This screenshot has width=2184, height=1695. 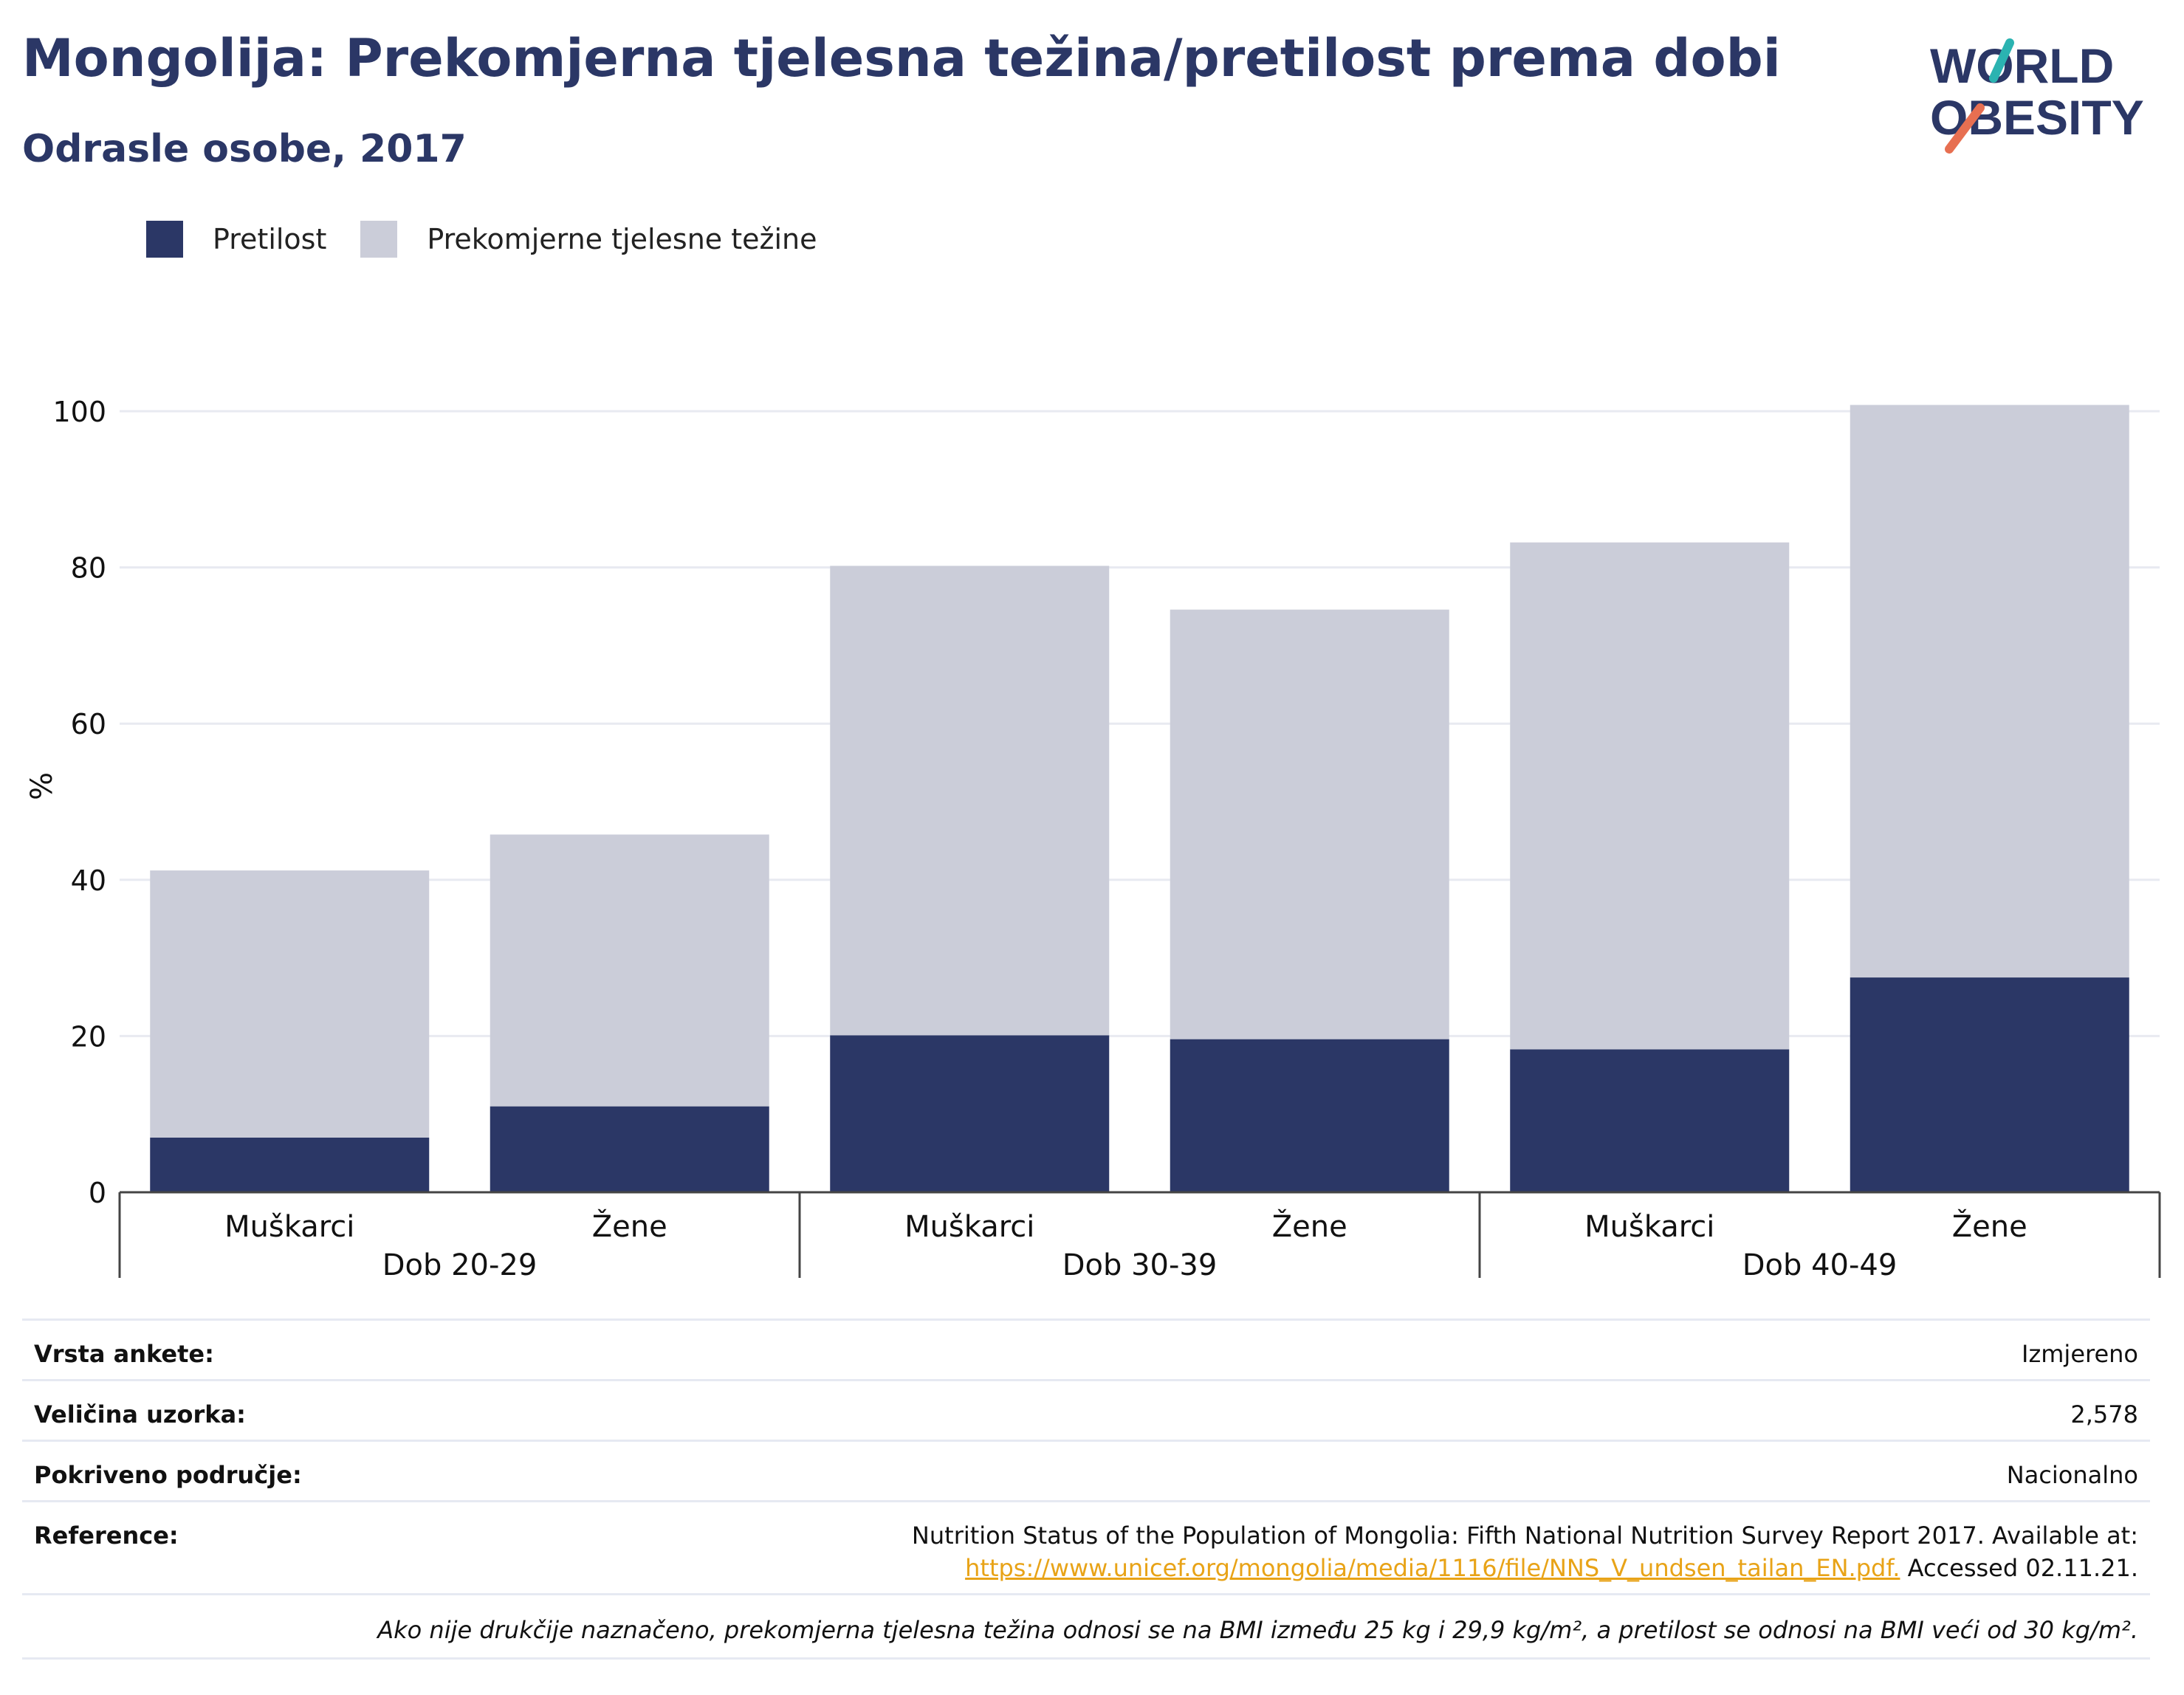 I want to click on legend-item-overweight: Prekomjerne tjelesne težine, so click(x=588, y=239).